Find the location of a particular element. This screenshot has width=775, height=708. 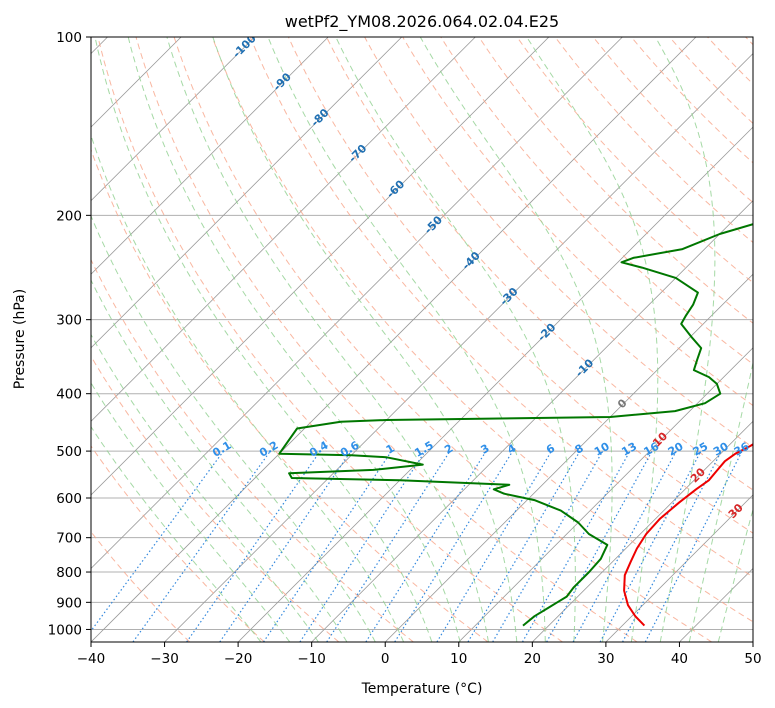

x-tick-label: 0 is located at coordinates (385, 659).